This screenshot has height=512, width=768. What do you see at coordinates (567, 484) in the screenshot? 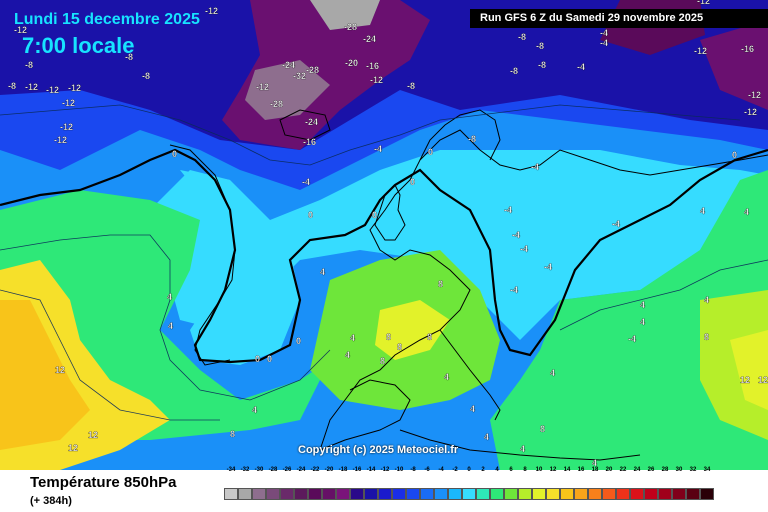
I see `scale-step: 14` at bounding box center [567, 484].